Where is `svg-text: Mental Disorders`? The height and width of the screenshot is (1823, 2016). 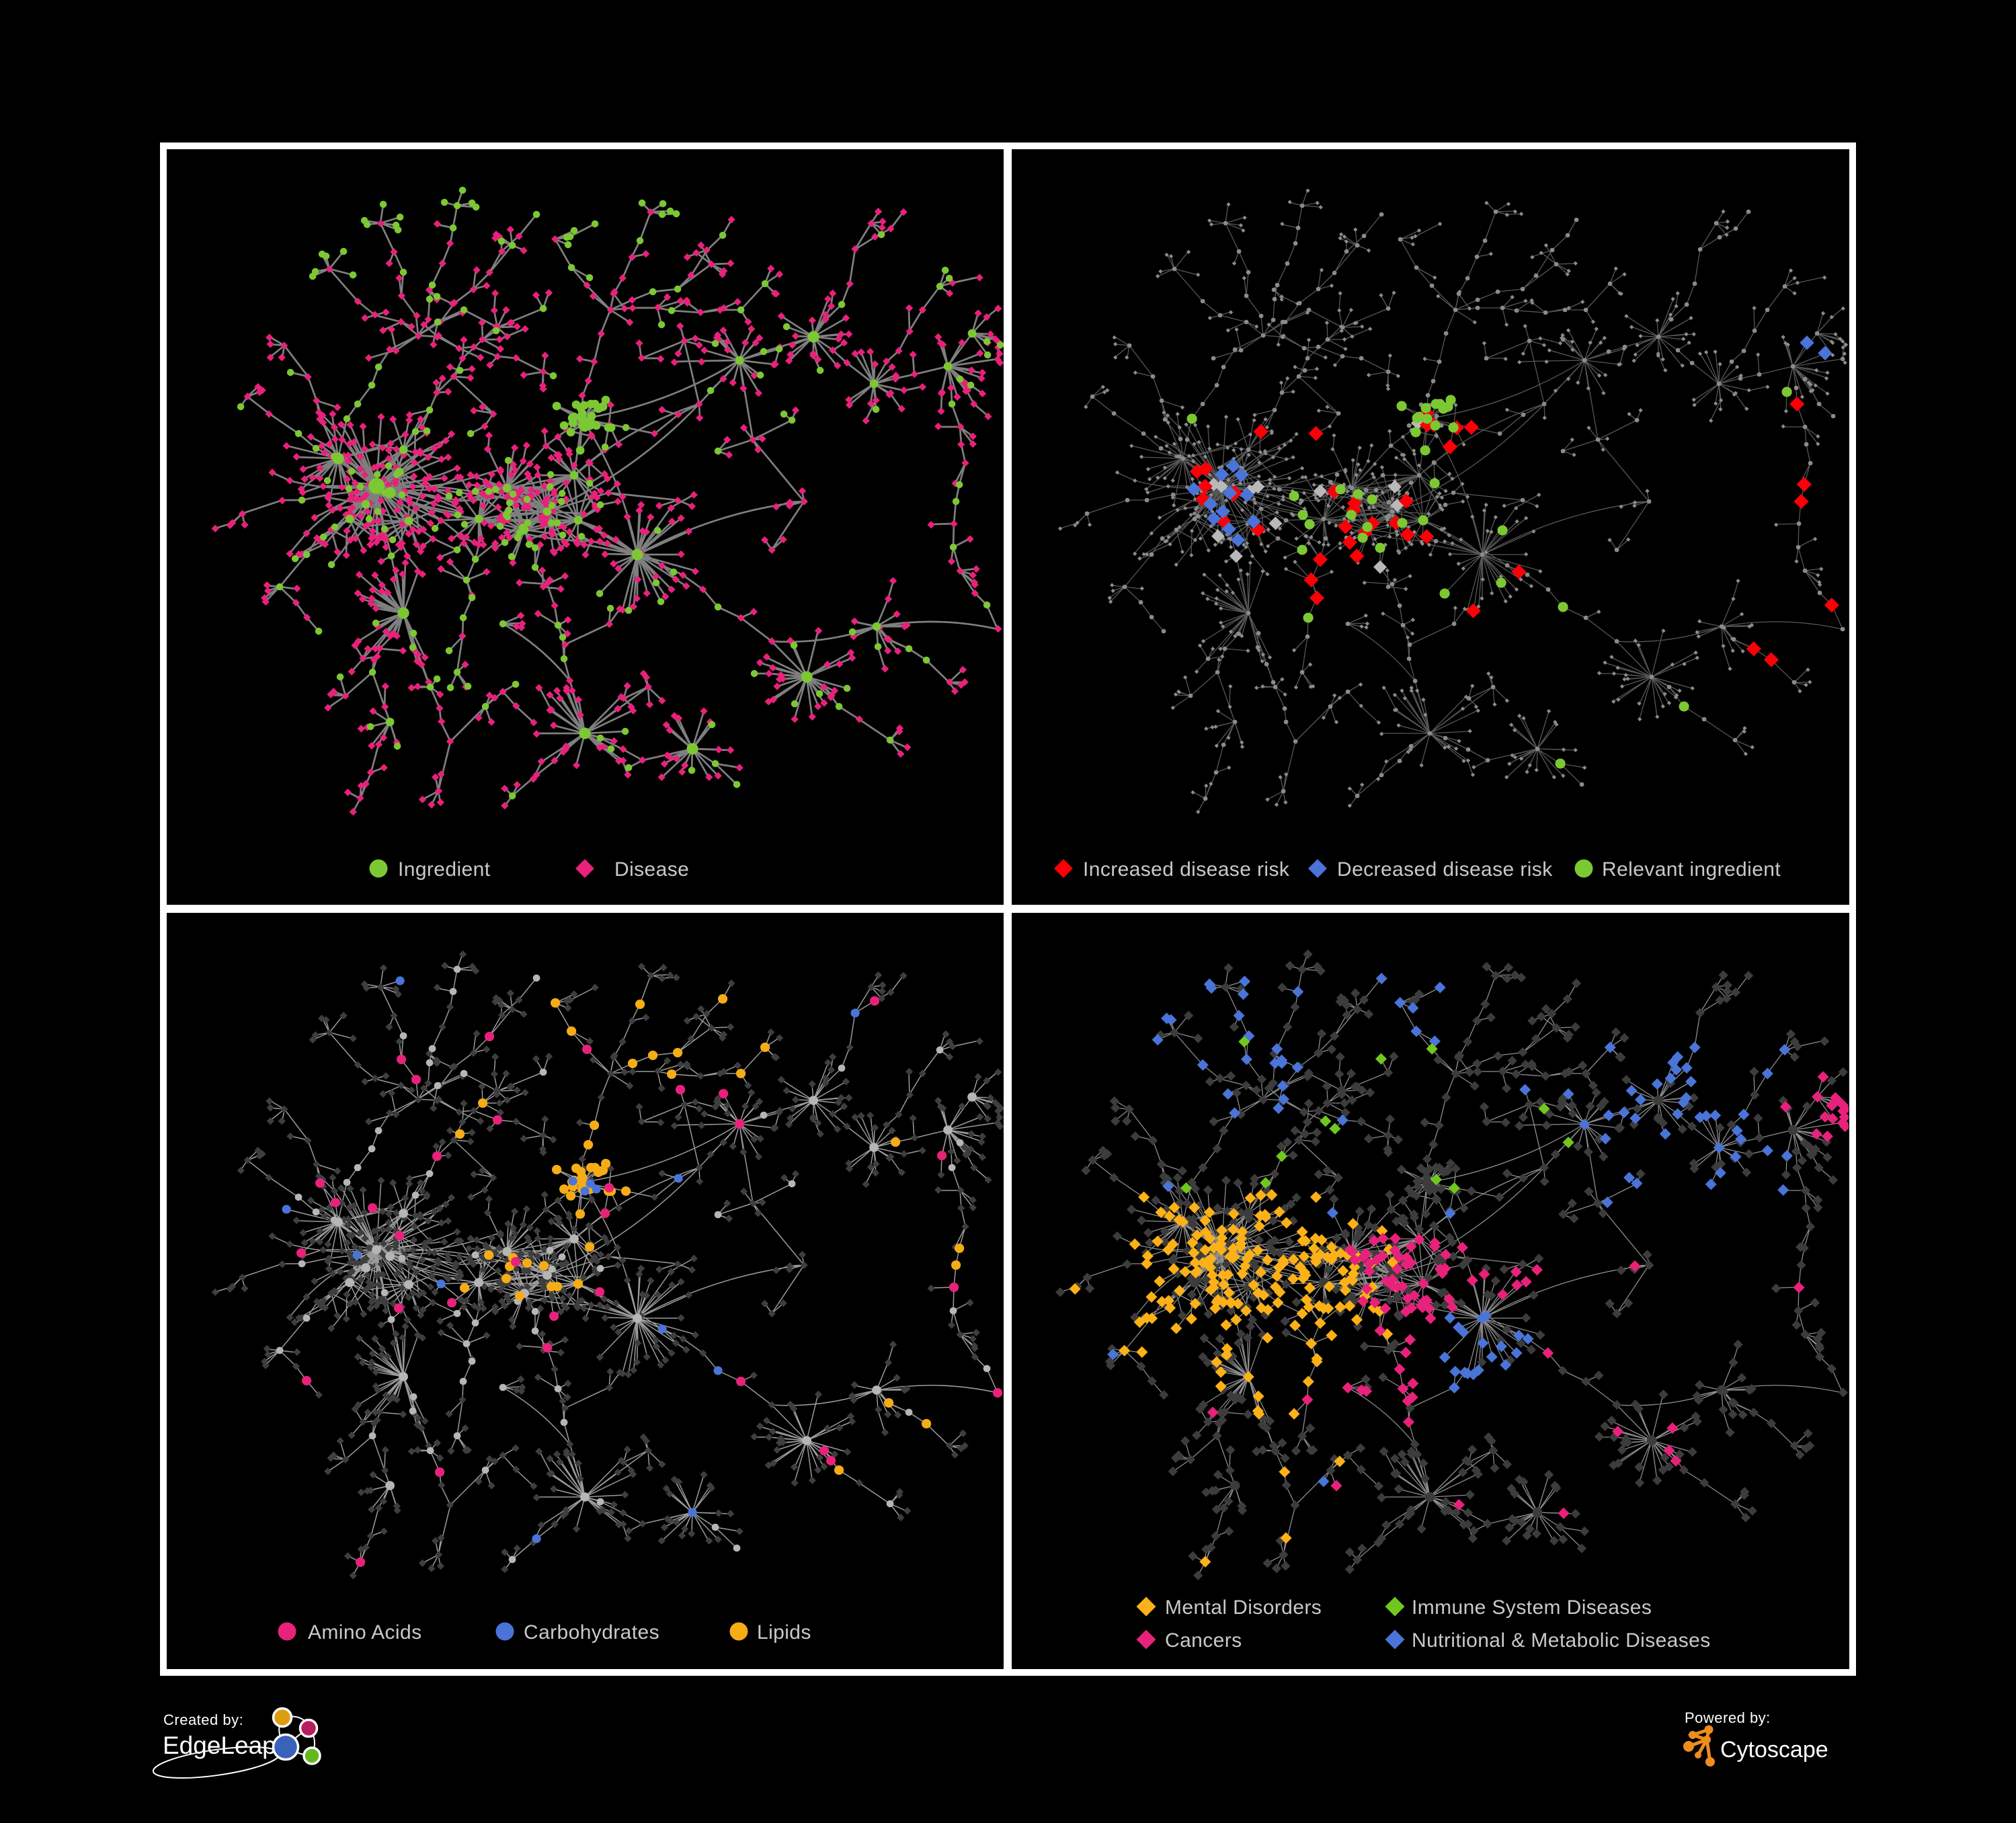
svg-text: Mental Disorders is located at coordinates (1243, 1607).